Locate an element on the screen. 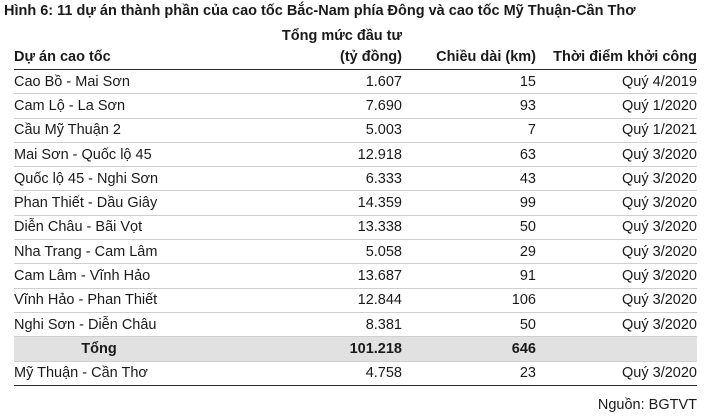 This screenshot has width=707, height=419. cell-length: 91 is located at coordinates (469, 276).